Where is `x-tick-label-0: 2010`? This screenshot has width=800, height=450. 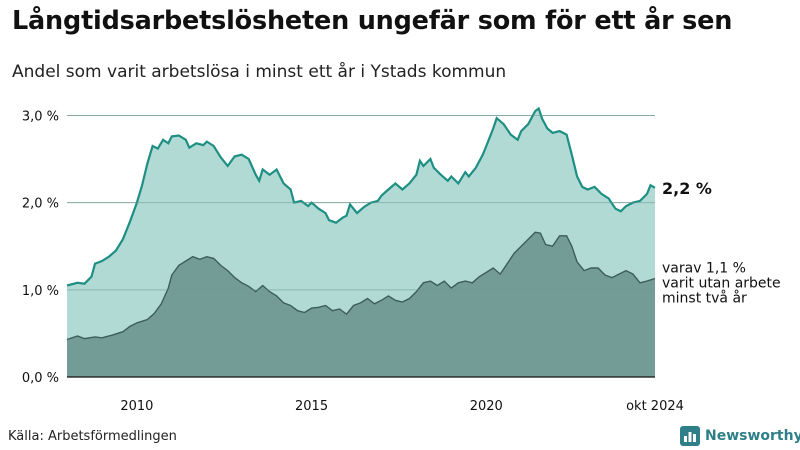 x-tick-label-0: 2010 is located at coordinates (136, 406).